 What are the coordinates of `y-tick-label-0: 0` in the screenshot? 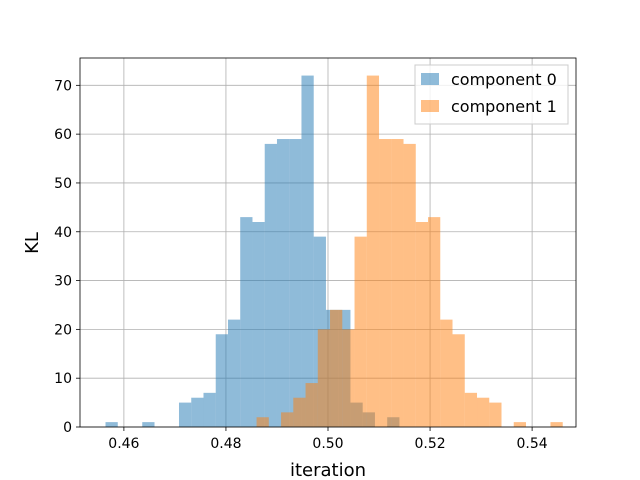 It's located at (67, 428).